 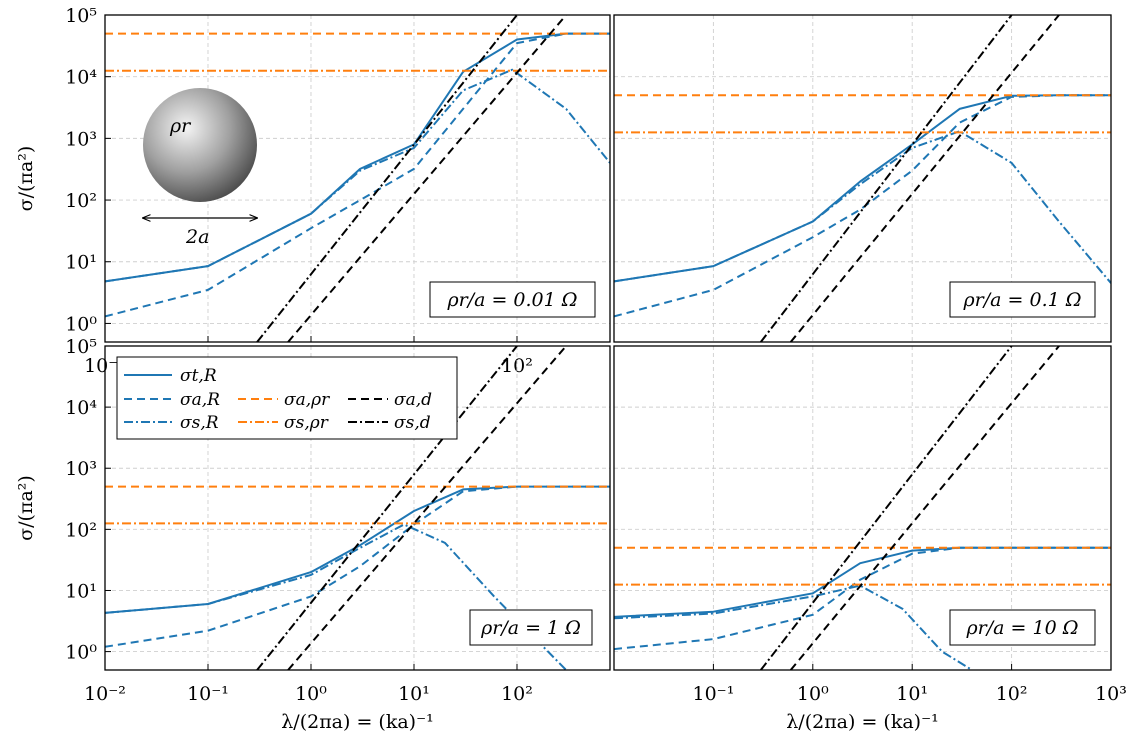 I want to click on legend-label: σa,R, so click(x=200, y=400).